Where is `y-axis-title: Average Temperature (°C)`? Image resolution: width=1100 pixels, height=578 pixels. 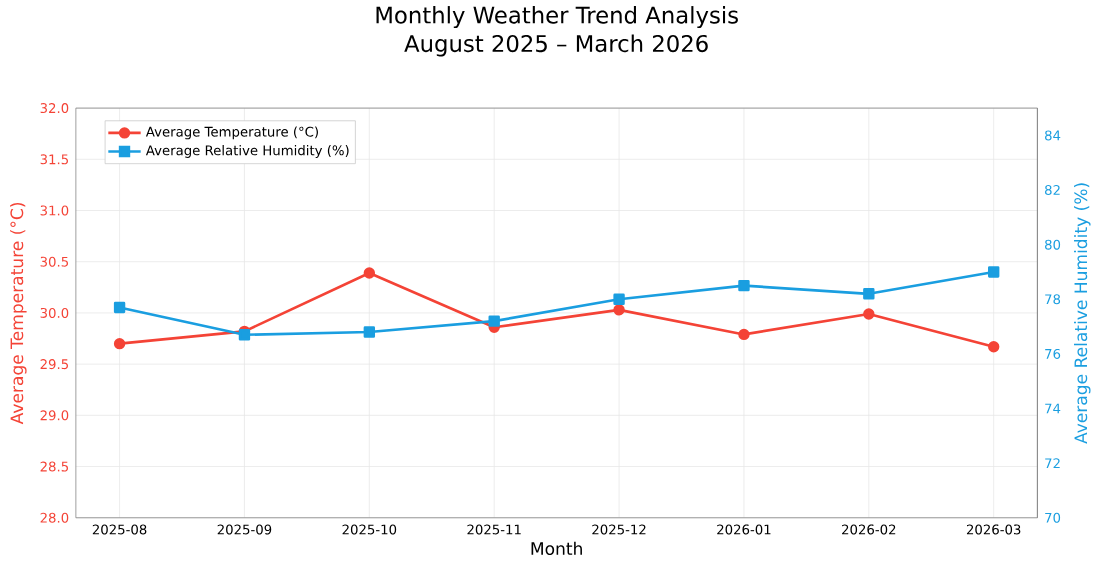
y-axis-title: Average Temperature (°C) is located at coordinates (18, 313).